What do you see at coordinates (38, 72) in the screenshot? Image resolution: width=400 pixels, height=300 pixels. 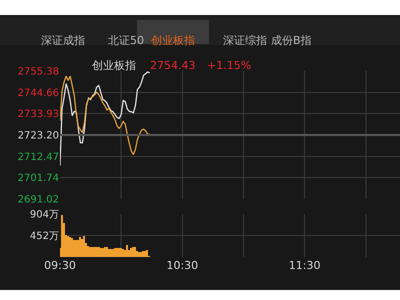 I see `y-tick-label: 2755.38` at bounding box center [38, 72].